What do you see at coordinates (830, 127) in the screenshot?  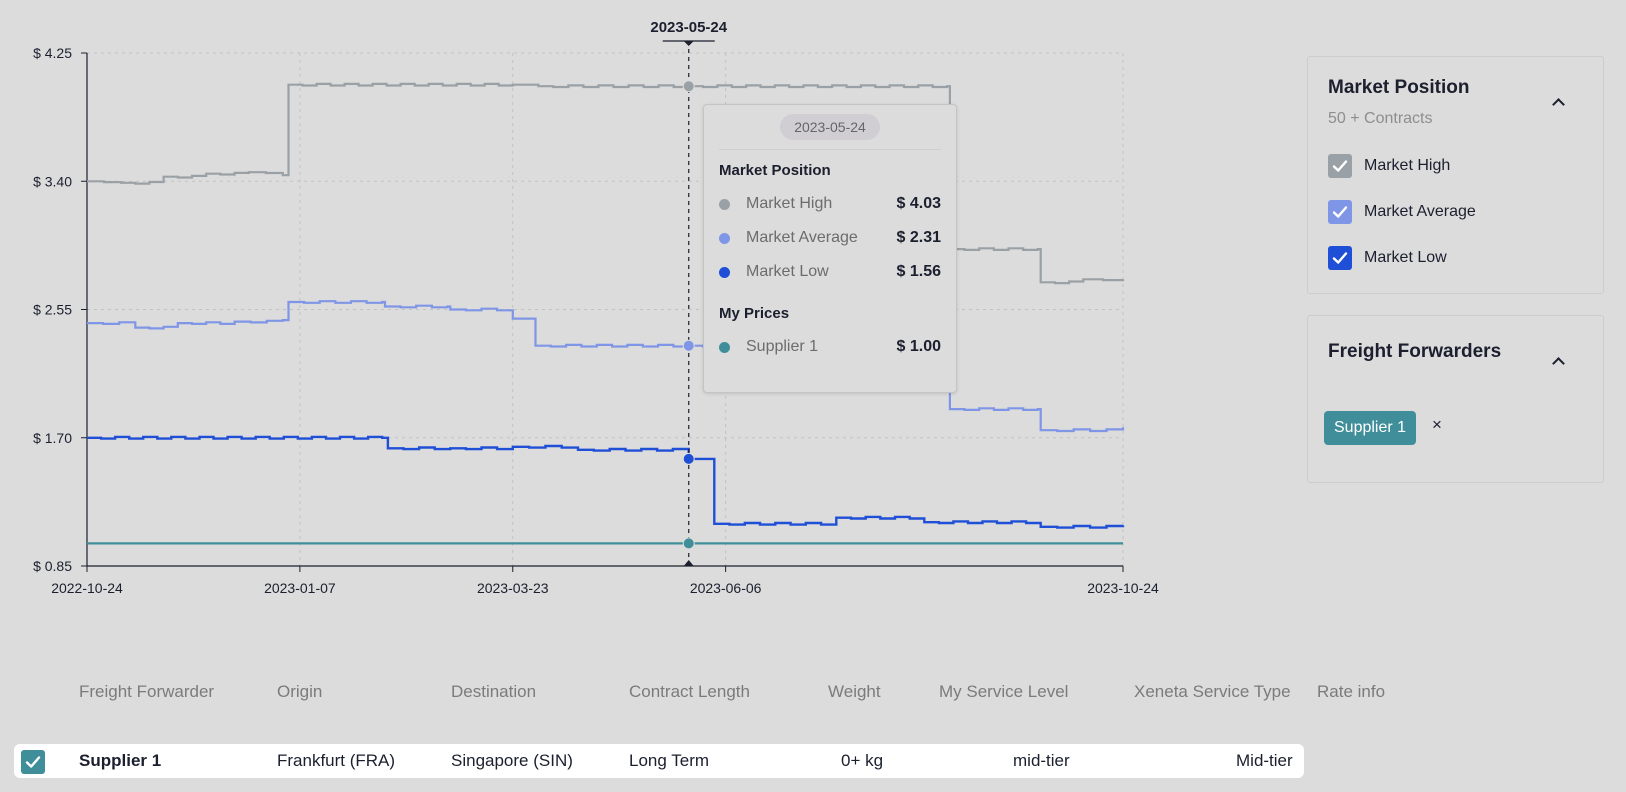 I see `tooltip-date: 2023-05-24` at bounding box center [830, 127].